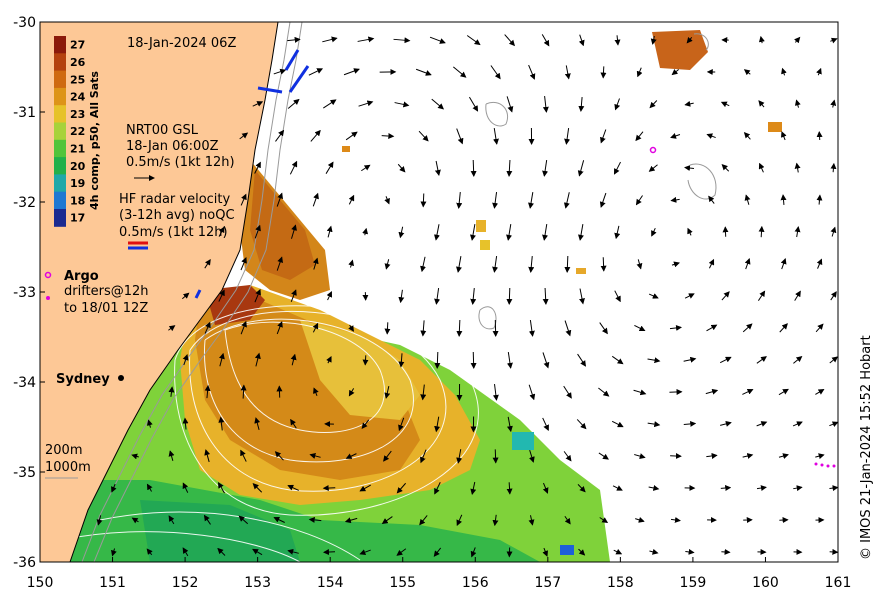  What do you see at coordinates (330, 583) in the screenshot?
I see `x-tick-label: 154` at bounding box center [330, 583].